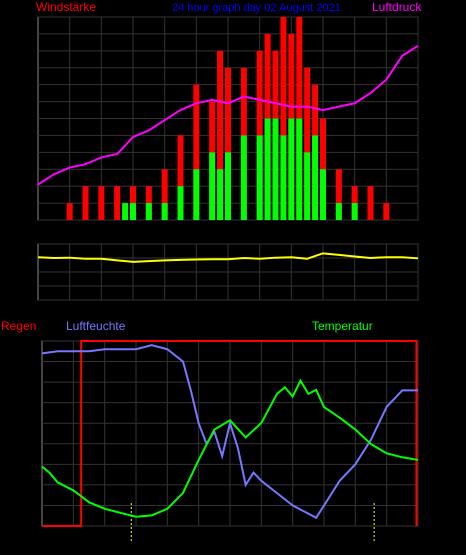  I want to click on humidity-label: Luftfeuchte, so click(96, 326).